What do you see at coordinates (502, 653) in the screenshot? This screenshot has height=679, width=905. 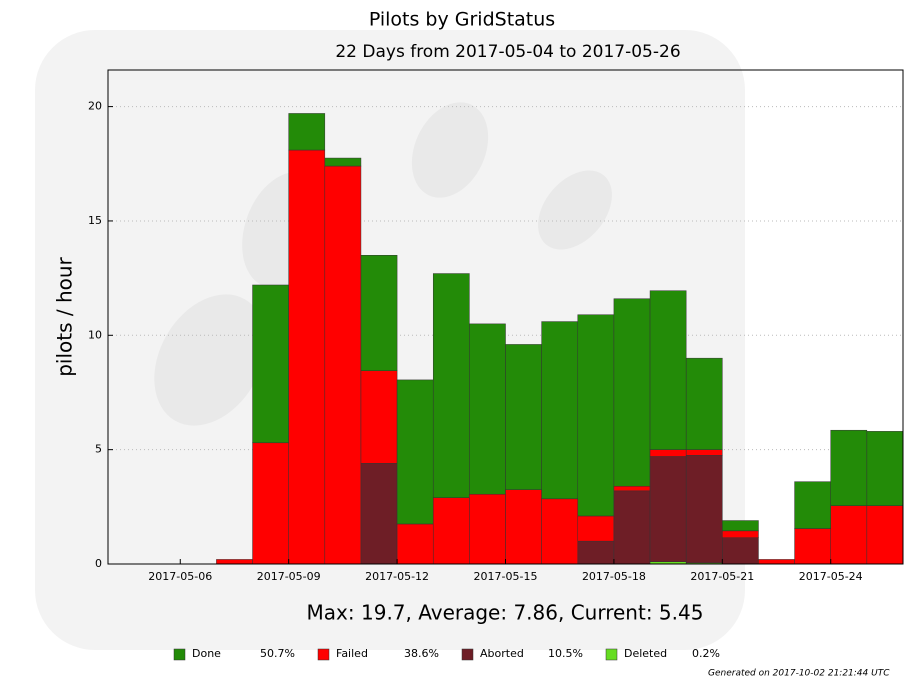 I see `legend-label: Aborted` at bounding box center [502, 653].